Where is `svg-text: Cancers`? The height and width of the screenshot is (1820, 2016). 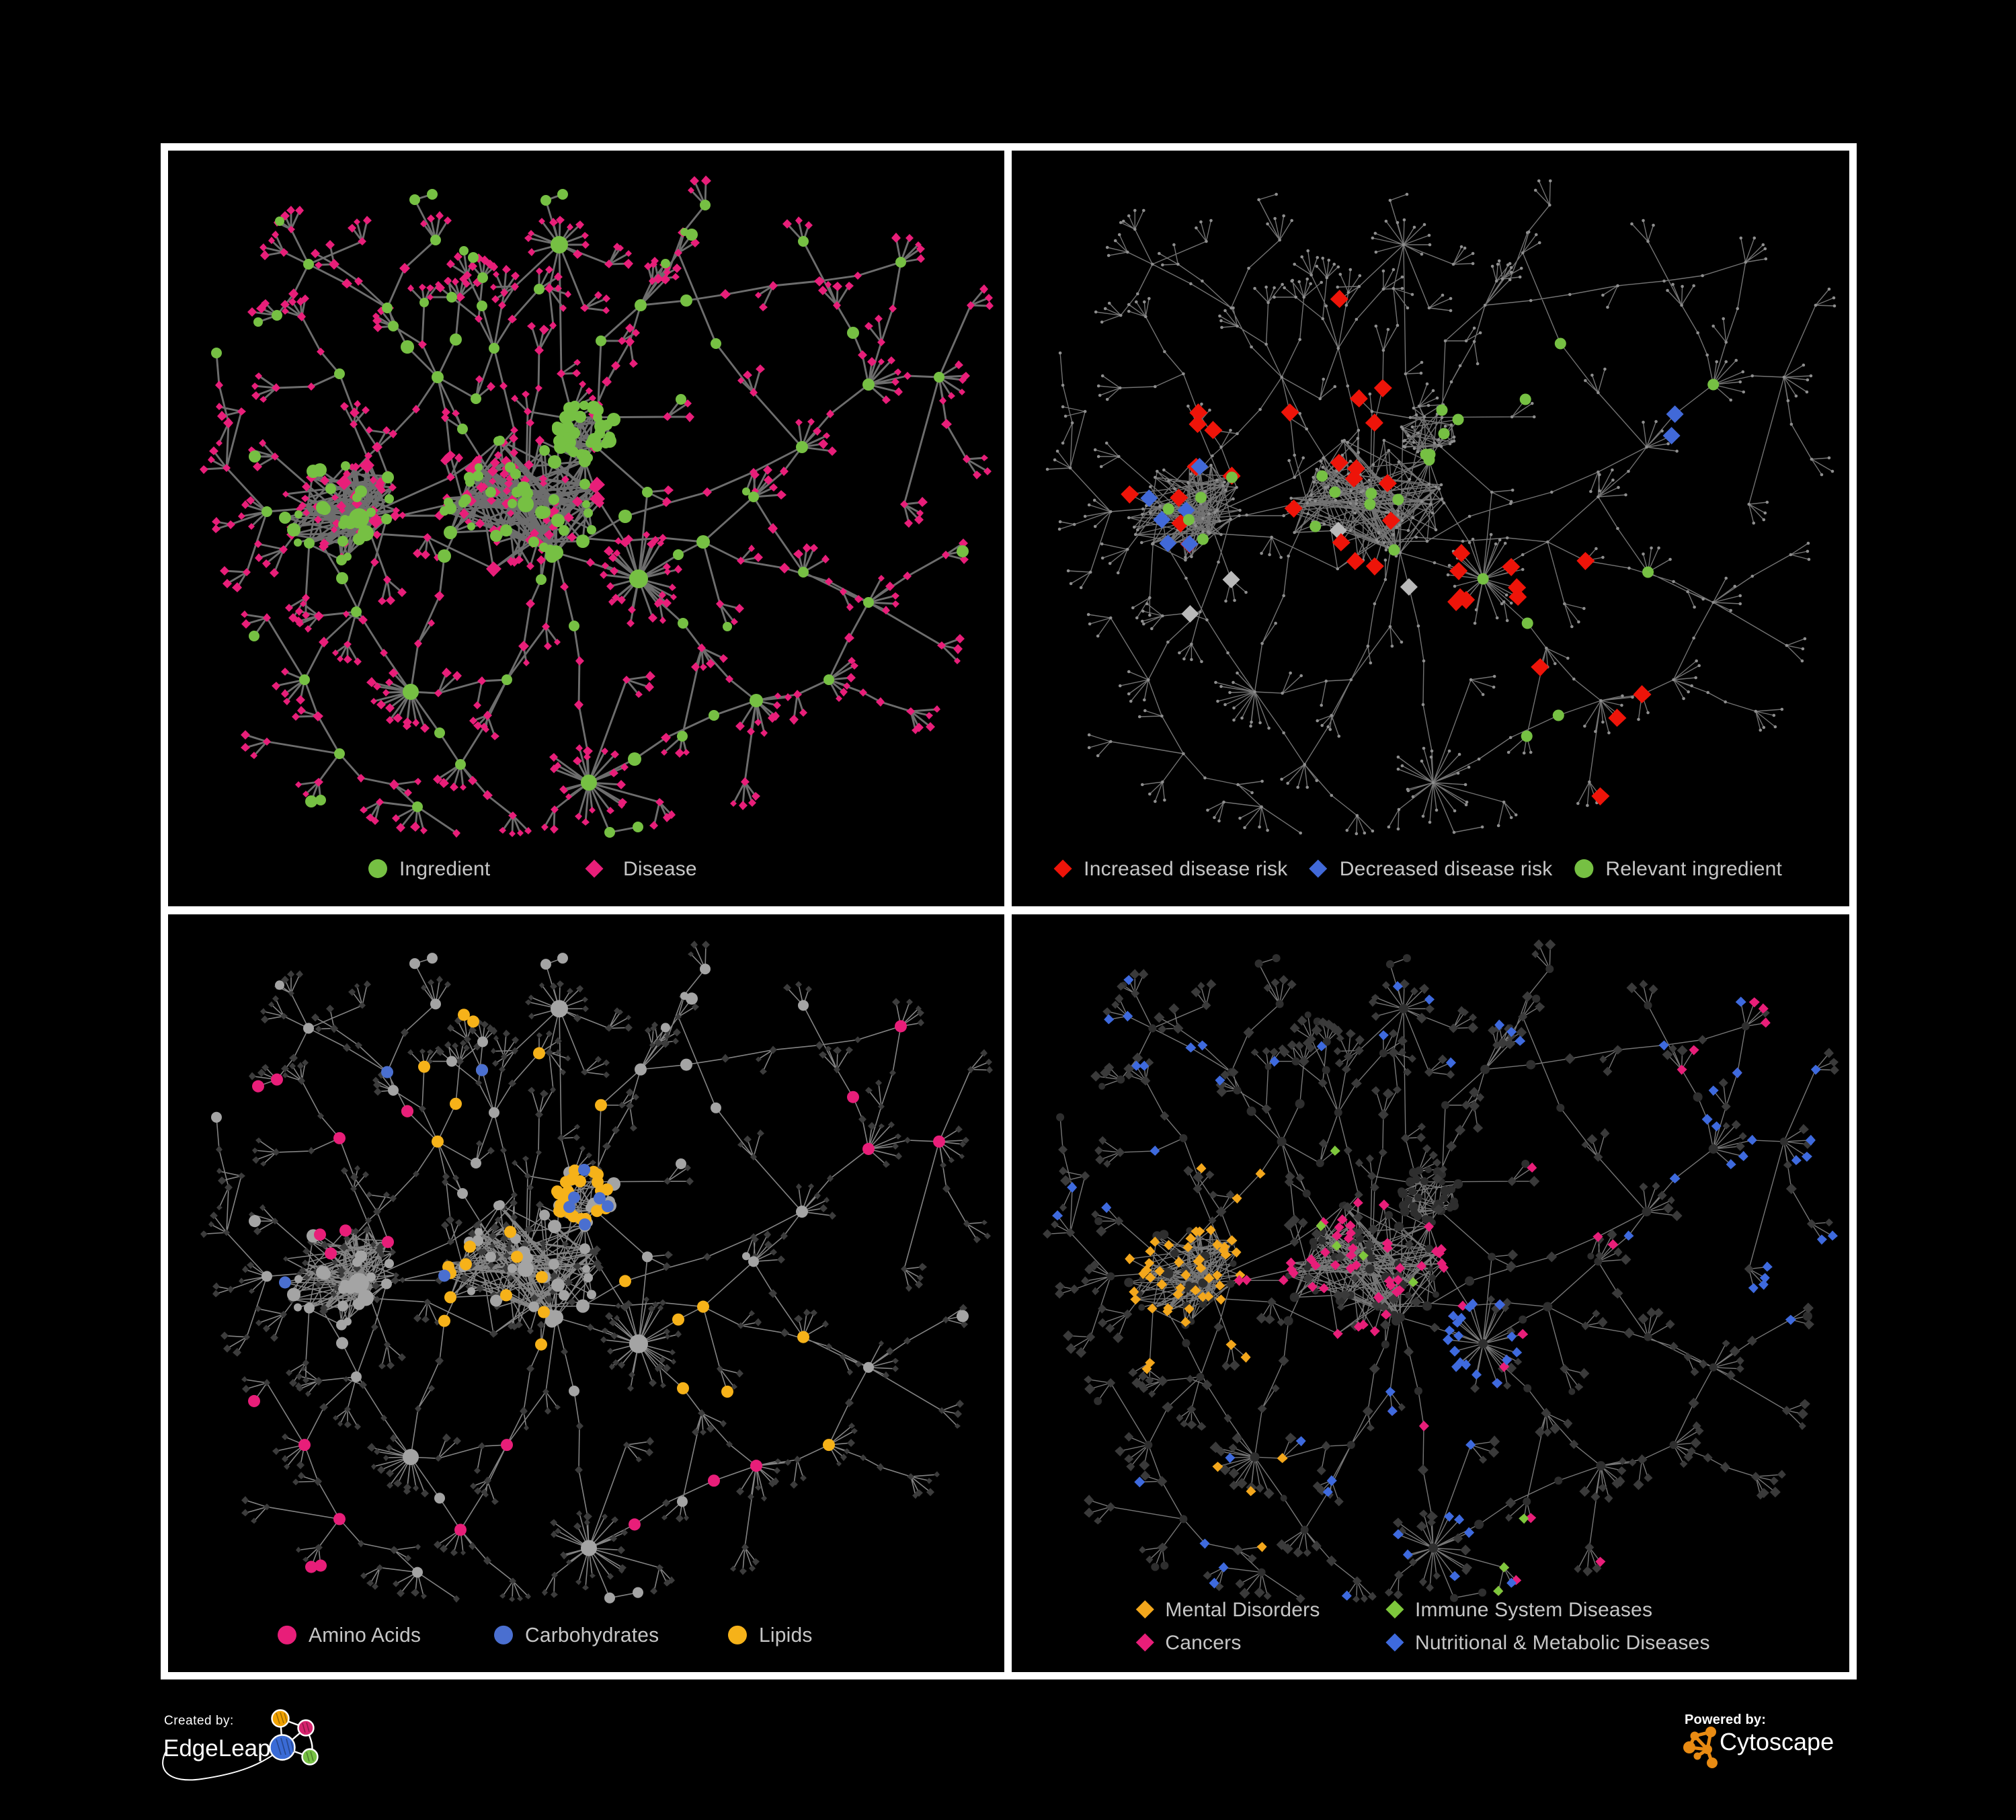 svg-text: Cancers is located at coordinates (1203, 1643).